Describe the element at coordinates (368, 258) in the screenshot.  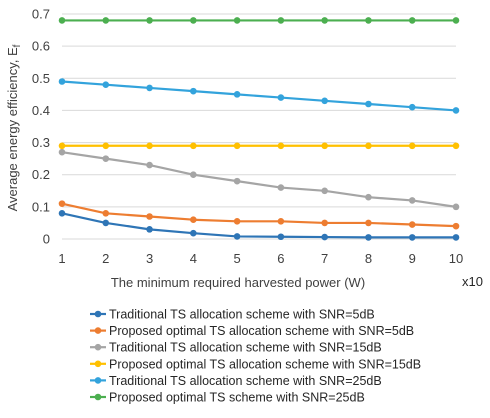
I see `x-tick-label: 8` at that location.